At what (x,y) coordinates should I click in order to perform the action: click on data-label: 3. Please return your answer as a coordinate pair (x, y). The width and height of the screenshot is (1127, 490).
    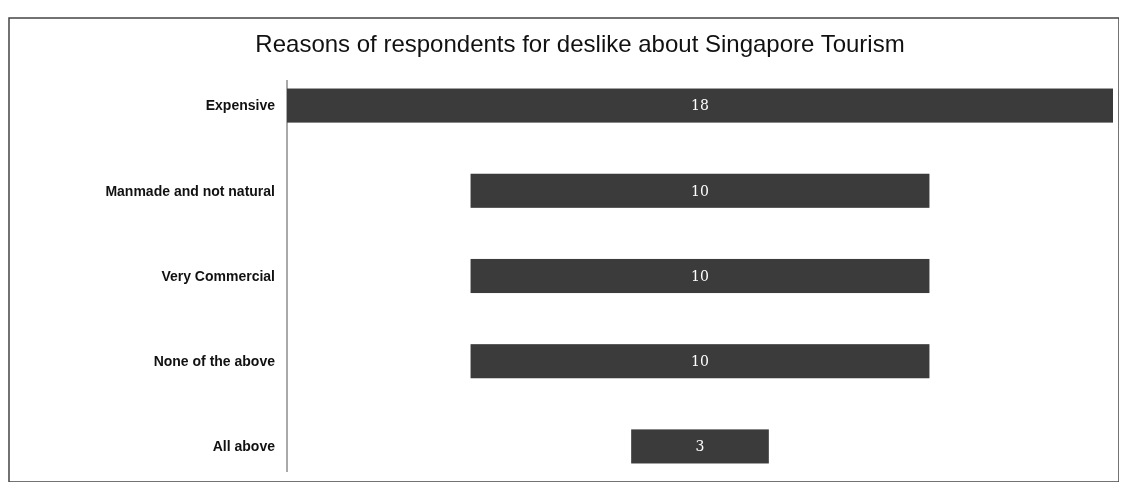
    Looking at the image, I should click on (700, 446).